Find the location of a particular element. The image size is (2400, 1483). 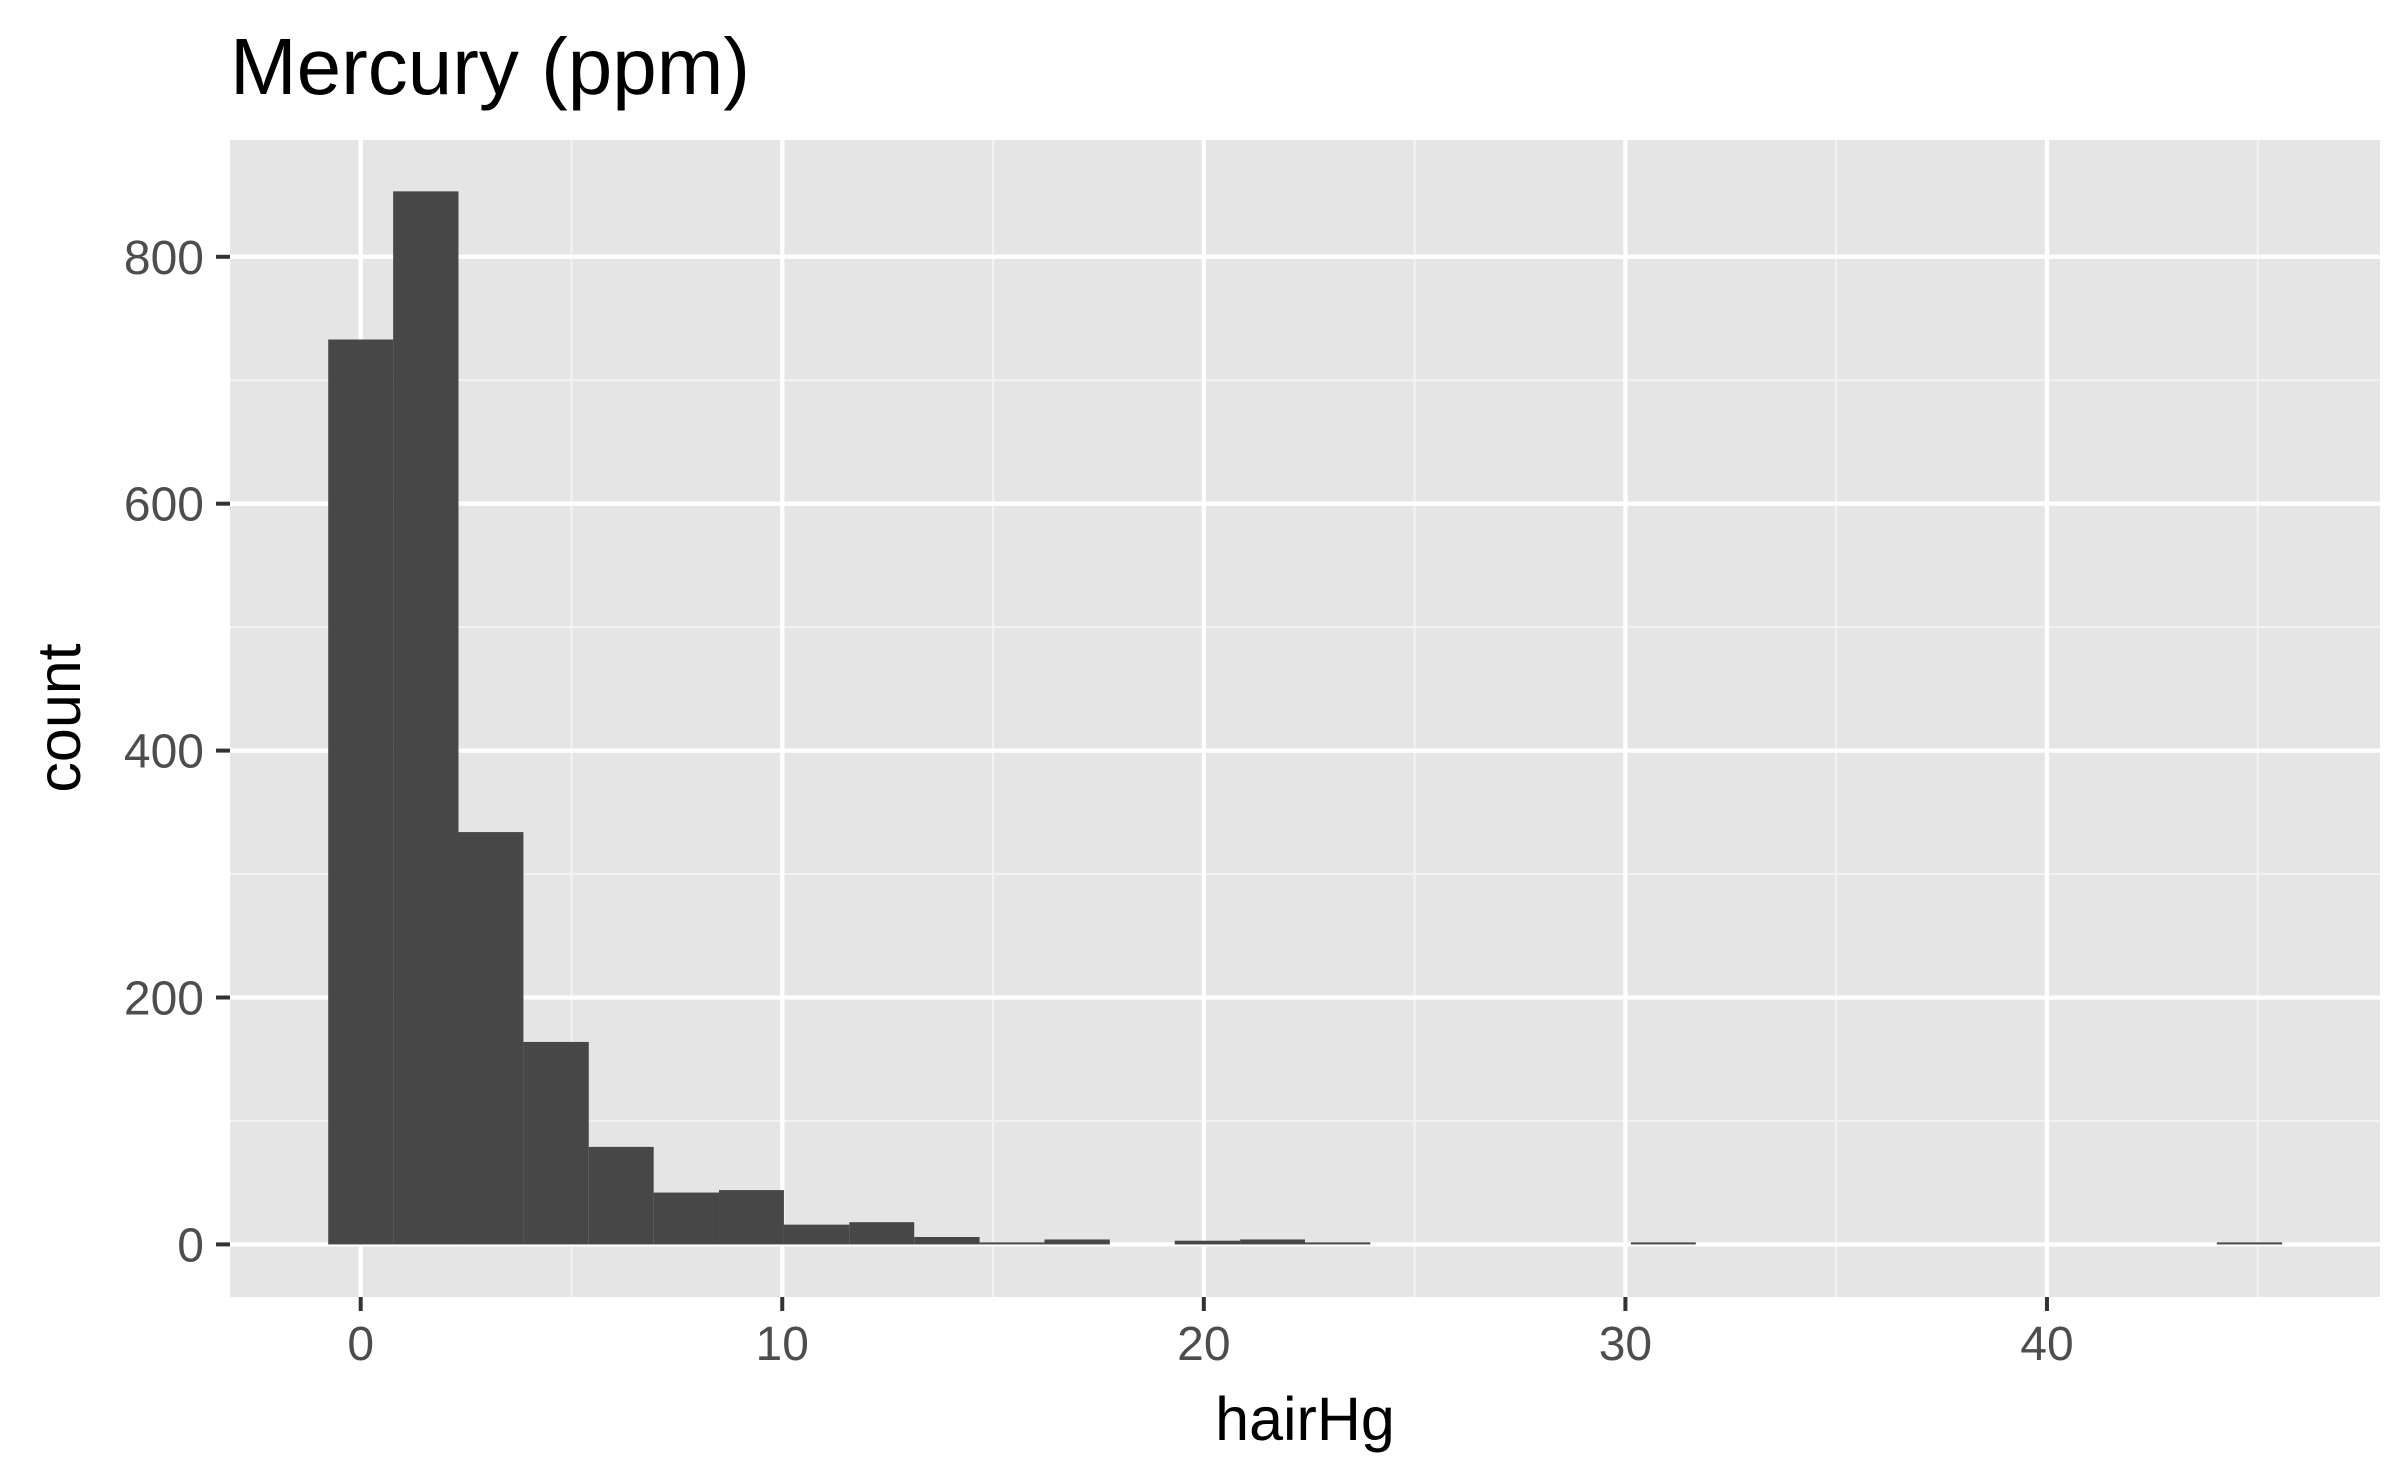

y-tick-label: 200 is located at coordinates (164, 999).